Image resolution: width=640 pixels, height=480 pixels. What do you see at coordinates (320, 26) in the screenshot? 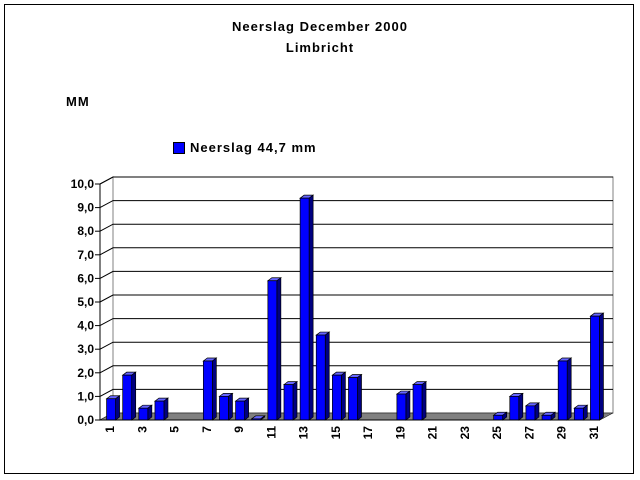
I see `chart-title: Neerslag December 2000` at bounding box center [320, 26].